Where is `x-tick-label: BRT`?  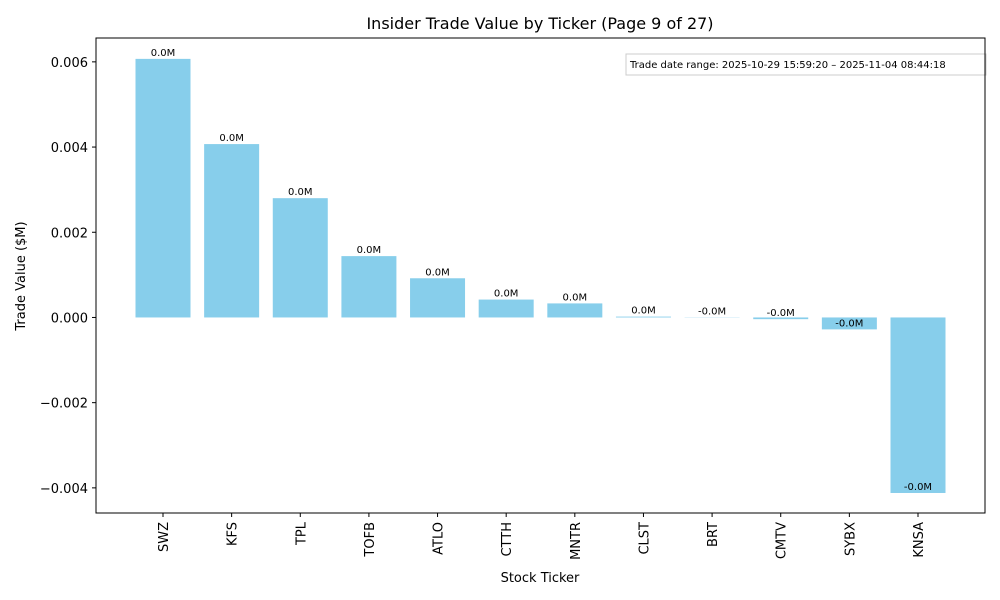 x-tick-label: BRT is located at coordinates (713, 534).